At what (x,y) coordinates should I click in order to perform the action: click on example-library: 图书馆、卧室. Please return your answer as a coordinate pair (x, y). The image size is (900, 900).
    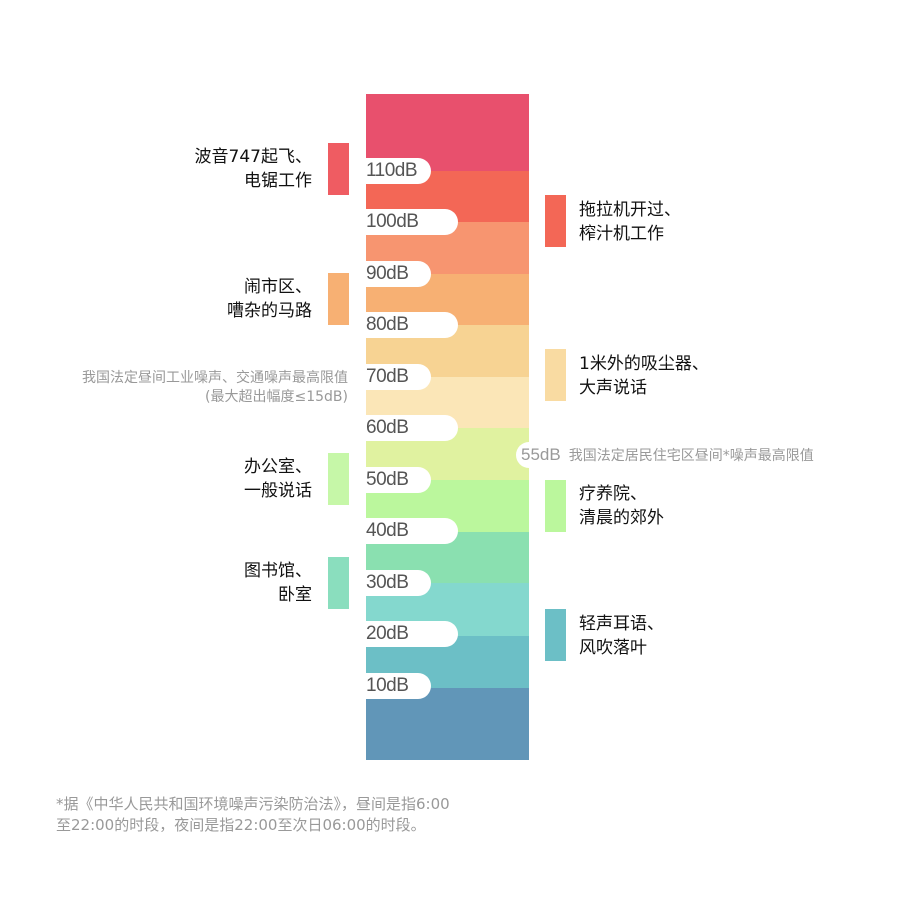
    Looking at the image, I should click on (278, 583).